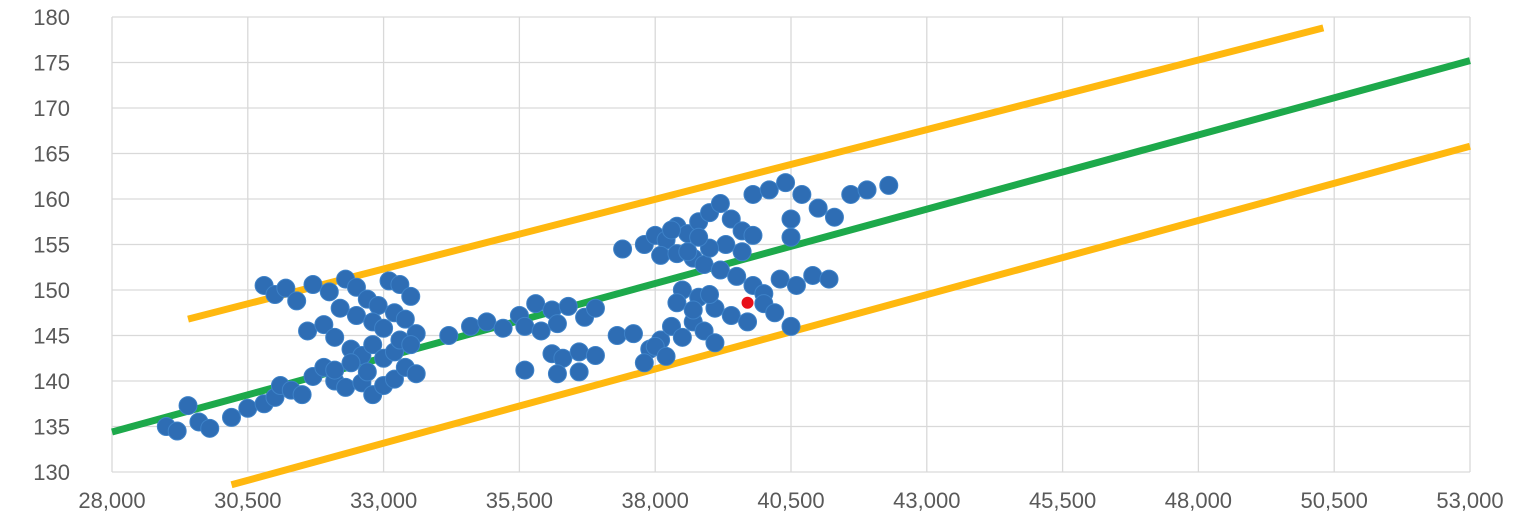 Image resolution: width=1524 pixels, height=528 pixels. What do you see at coordinates (926, 500) in the screenshot?
I see `x-tick-label: 43,000` at bounding box center [926, 500].